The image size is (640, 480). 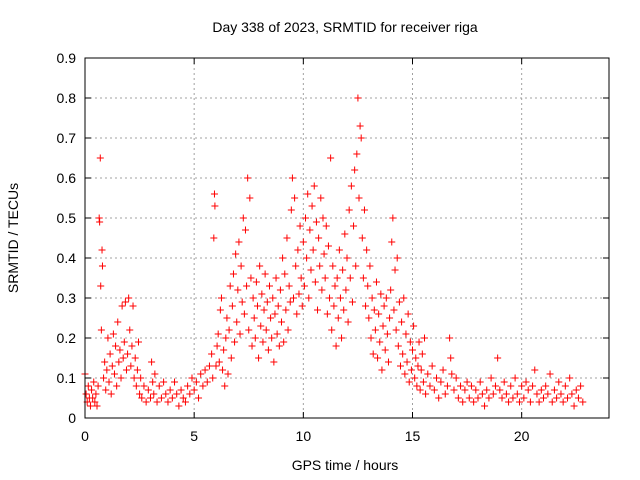 I want to click on y-tick-label: 0.8, so click(x=67, y=98).